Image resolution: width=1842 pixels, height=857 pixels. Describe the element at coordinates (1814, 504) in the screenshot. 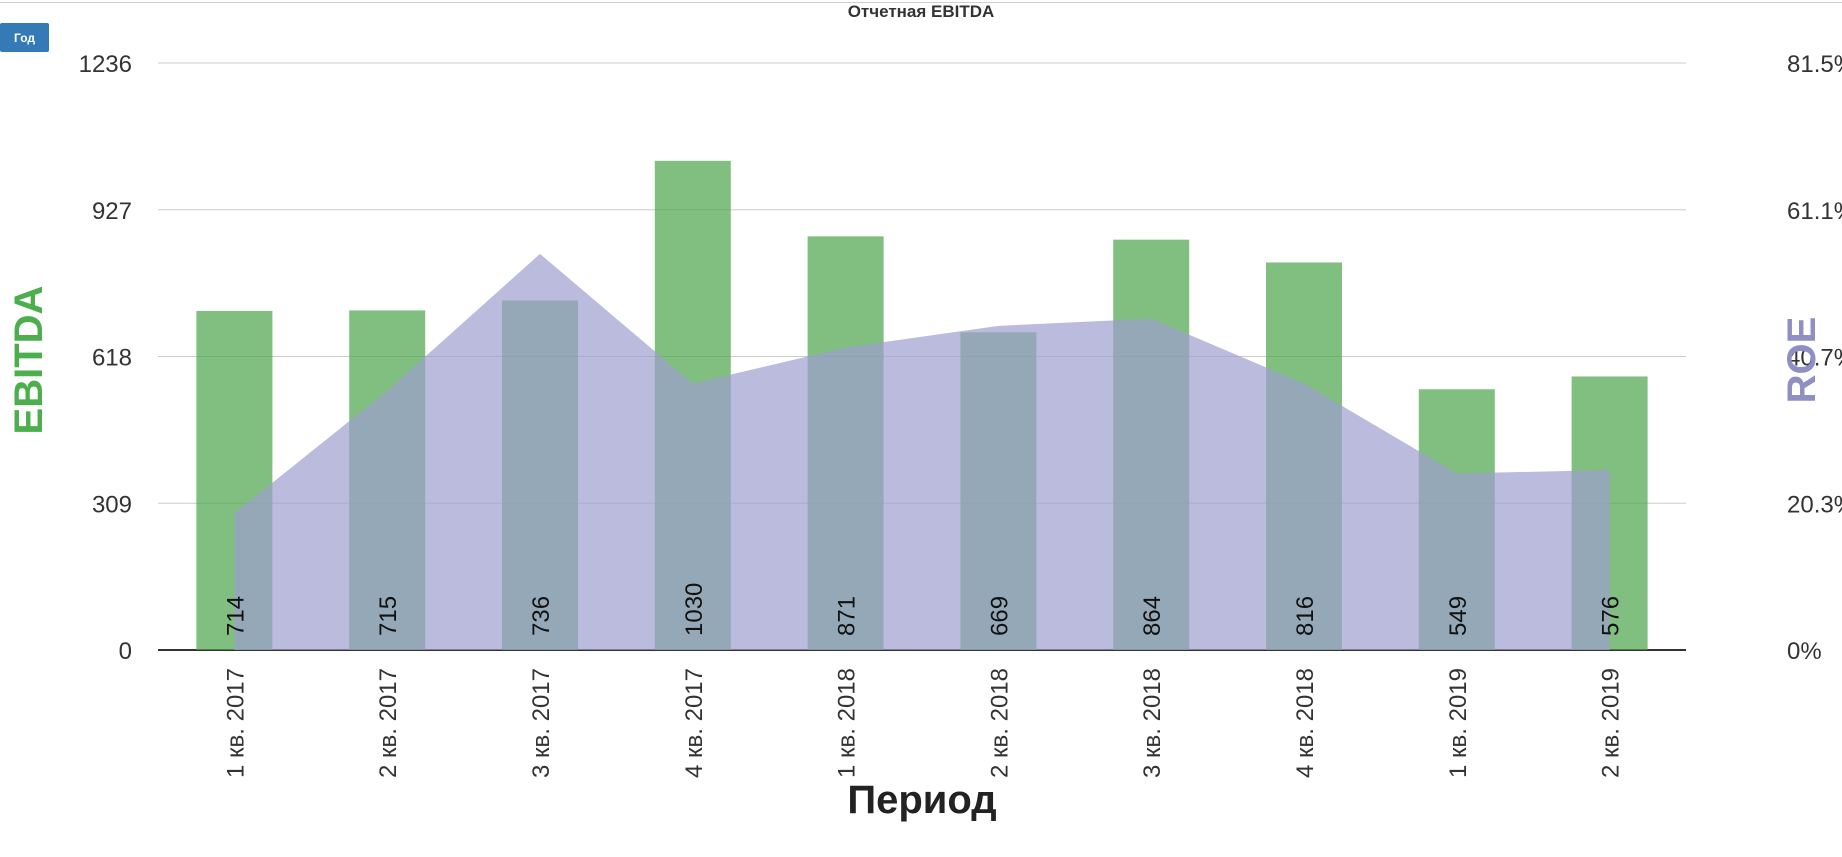

I see `right-tick-label: 20.3%` at that location.